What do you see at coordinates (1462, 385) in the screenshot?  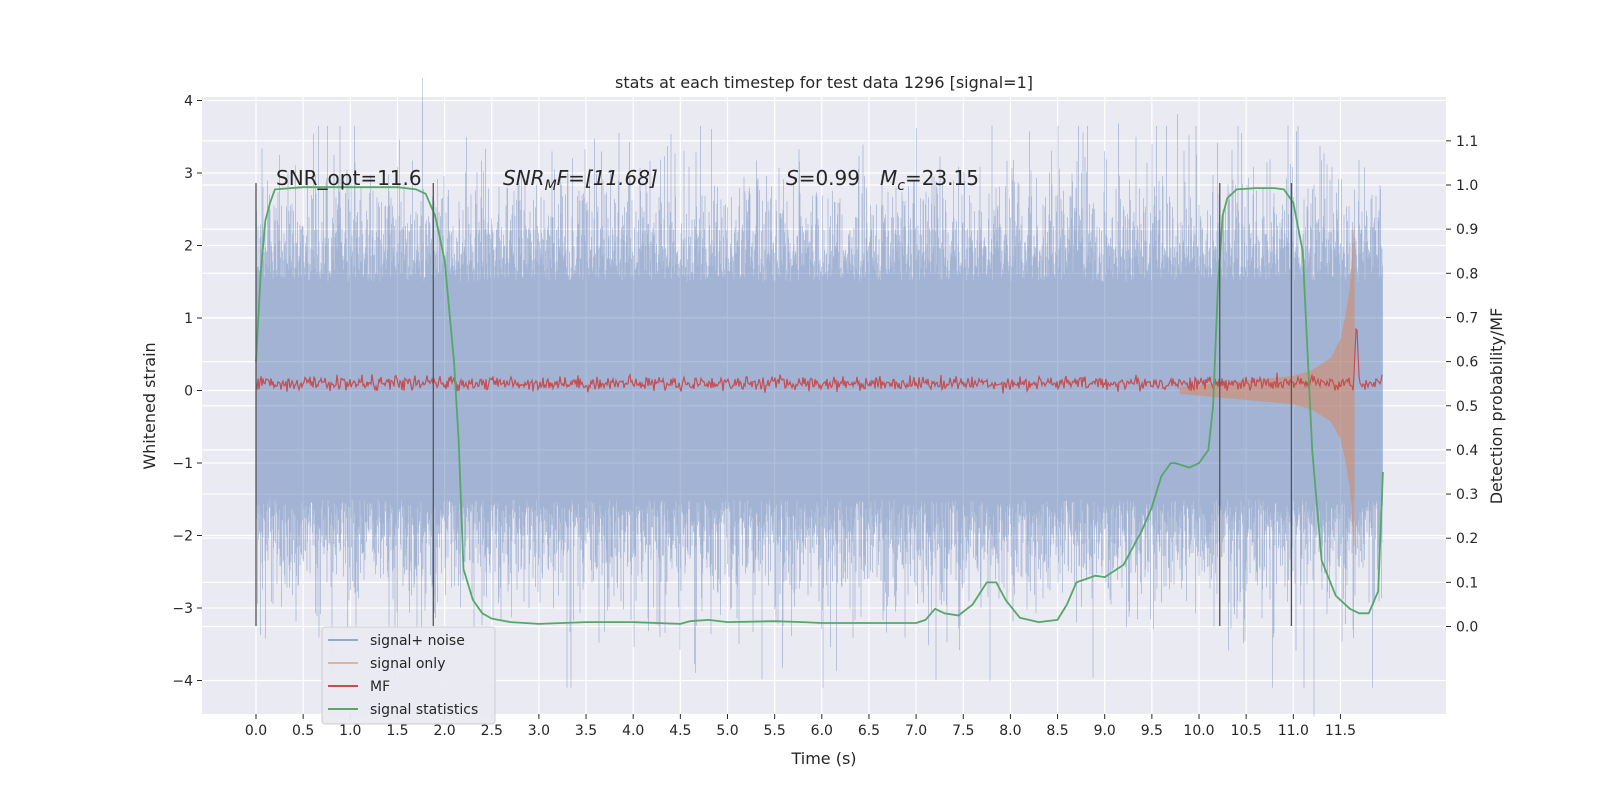 I see `y2-axis-ticks: 1.1 1.0 0.9 0.8 0.7 0.6 0.5 0.4 0.3 0.2 0.1 0.0` at bounding box center [1462, 385].